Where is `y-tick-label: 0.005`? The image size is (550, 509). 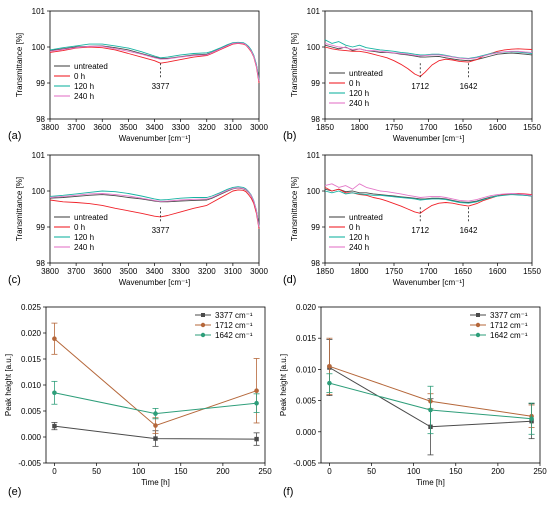 y-tick-label: 0.005 is located at coordinates (31, 411).